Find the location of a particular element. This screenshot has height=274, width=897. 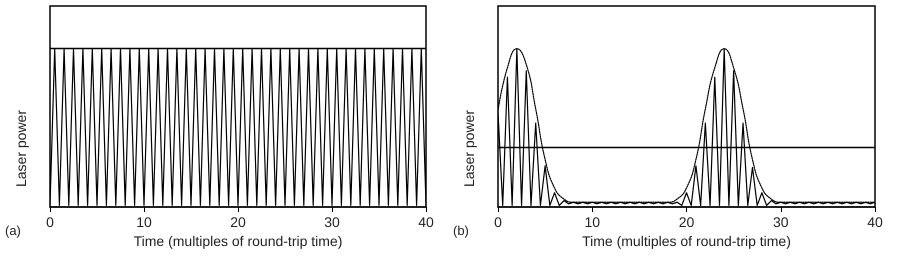

text: (a) is located at coordinates (13, 230).